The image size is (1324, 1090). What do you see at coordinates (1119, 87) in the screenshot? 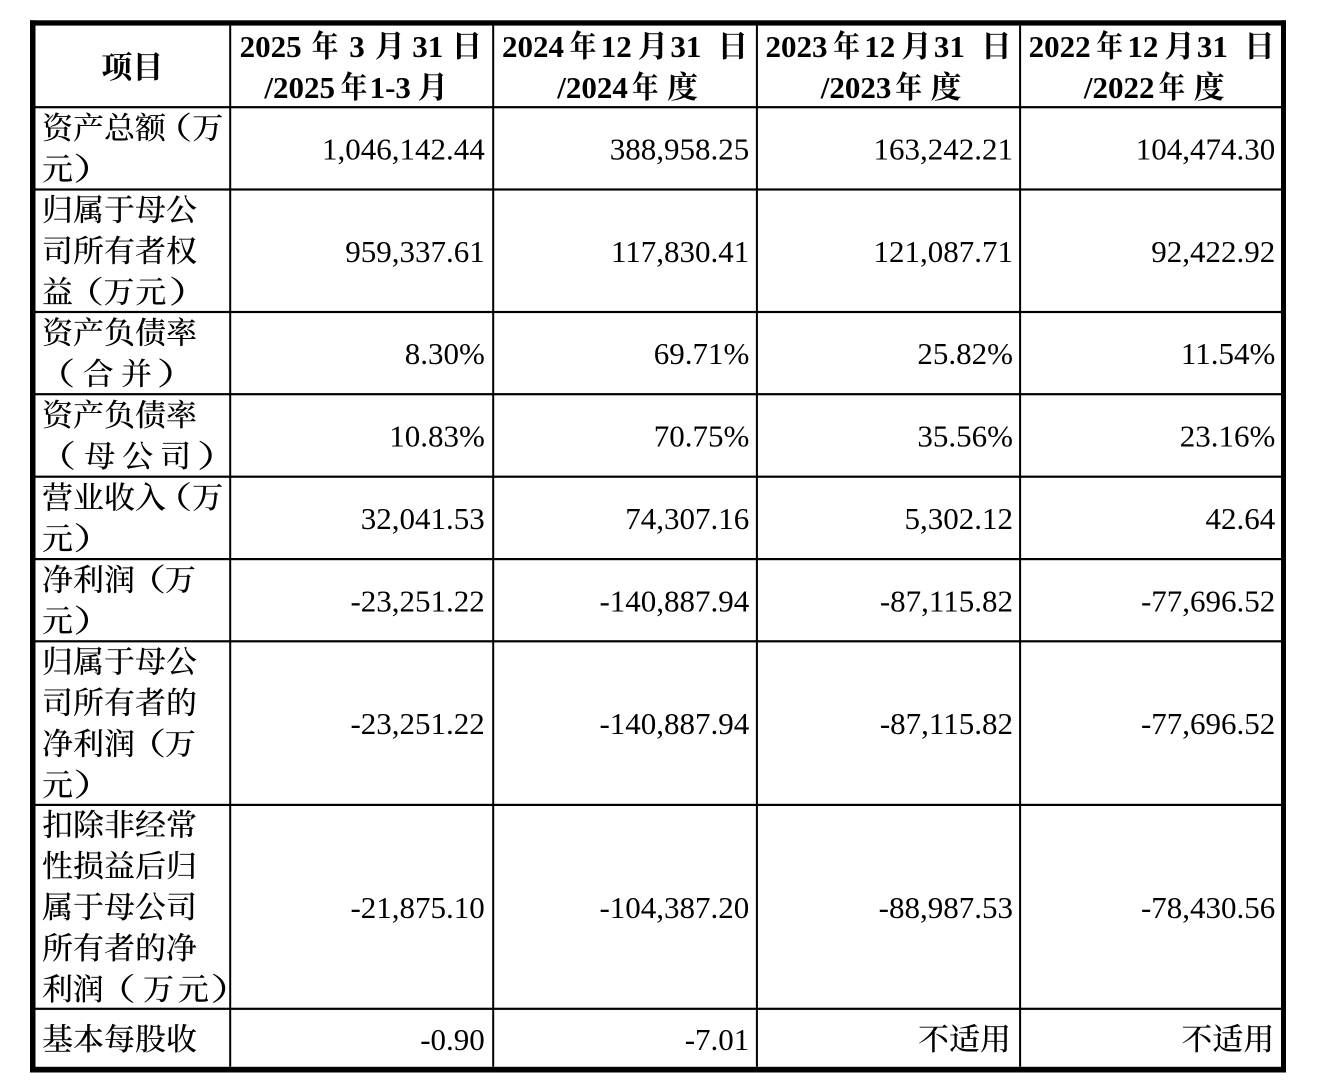
I see `svg-text: /2022` at bounding box center [1119, 87].